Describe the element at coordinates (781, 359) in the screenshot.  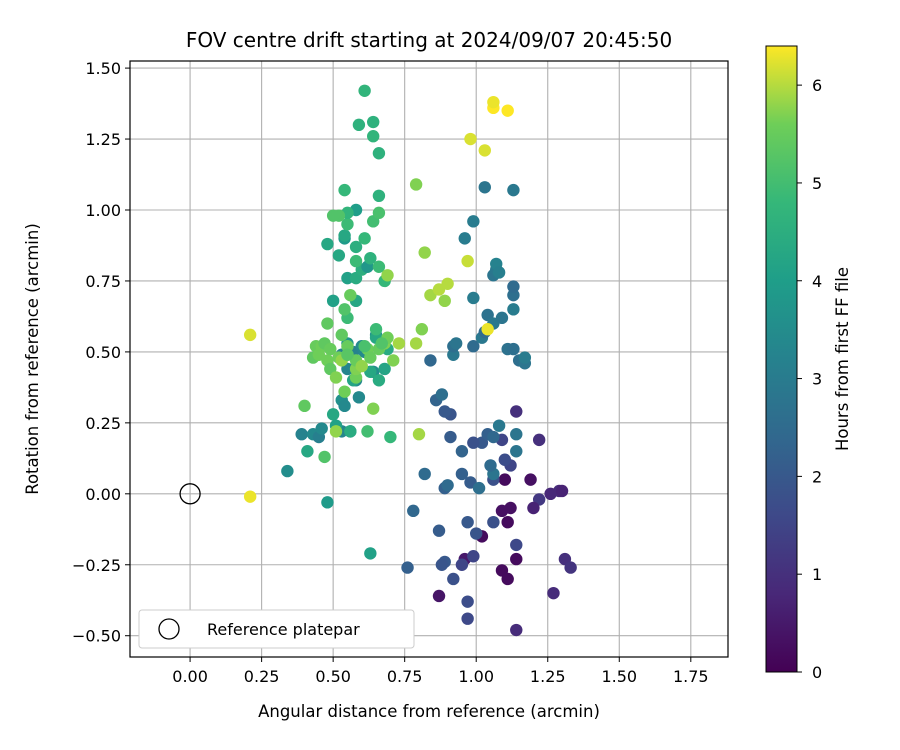
I see `colorbar-gradient` at that location.